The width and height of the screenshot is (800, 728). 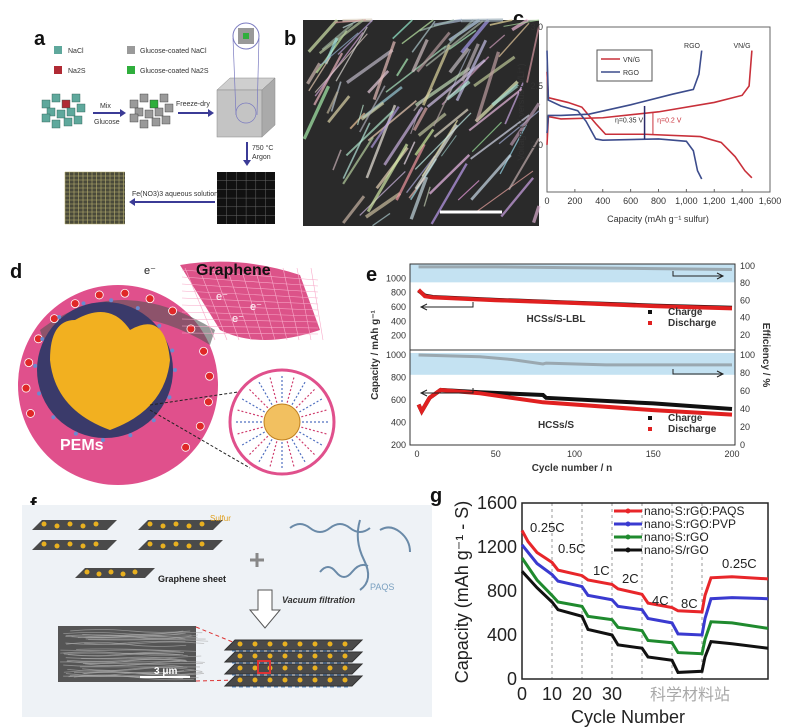 What do you see at coordinates (650, 418) in the screenshot?
I see `legend-swatch-charge` at bounding box center [650, 418].